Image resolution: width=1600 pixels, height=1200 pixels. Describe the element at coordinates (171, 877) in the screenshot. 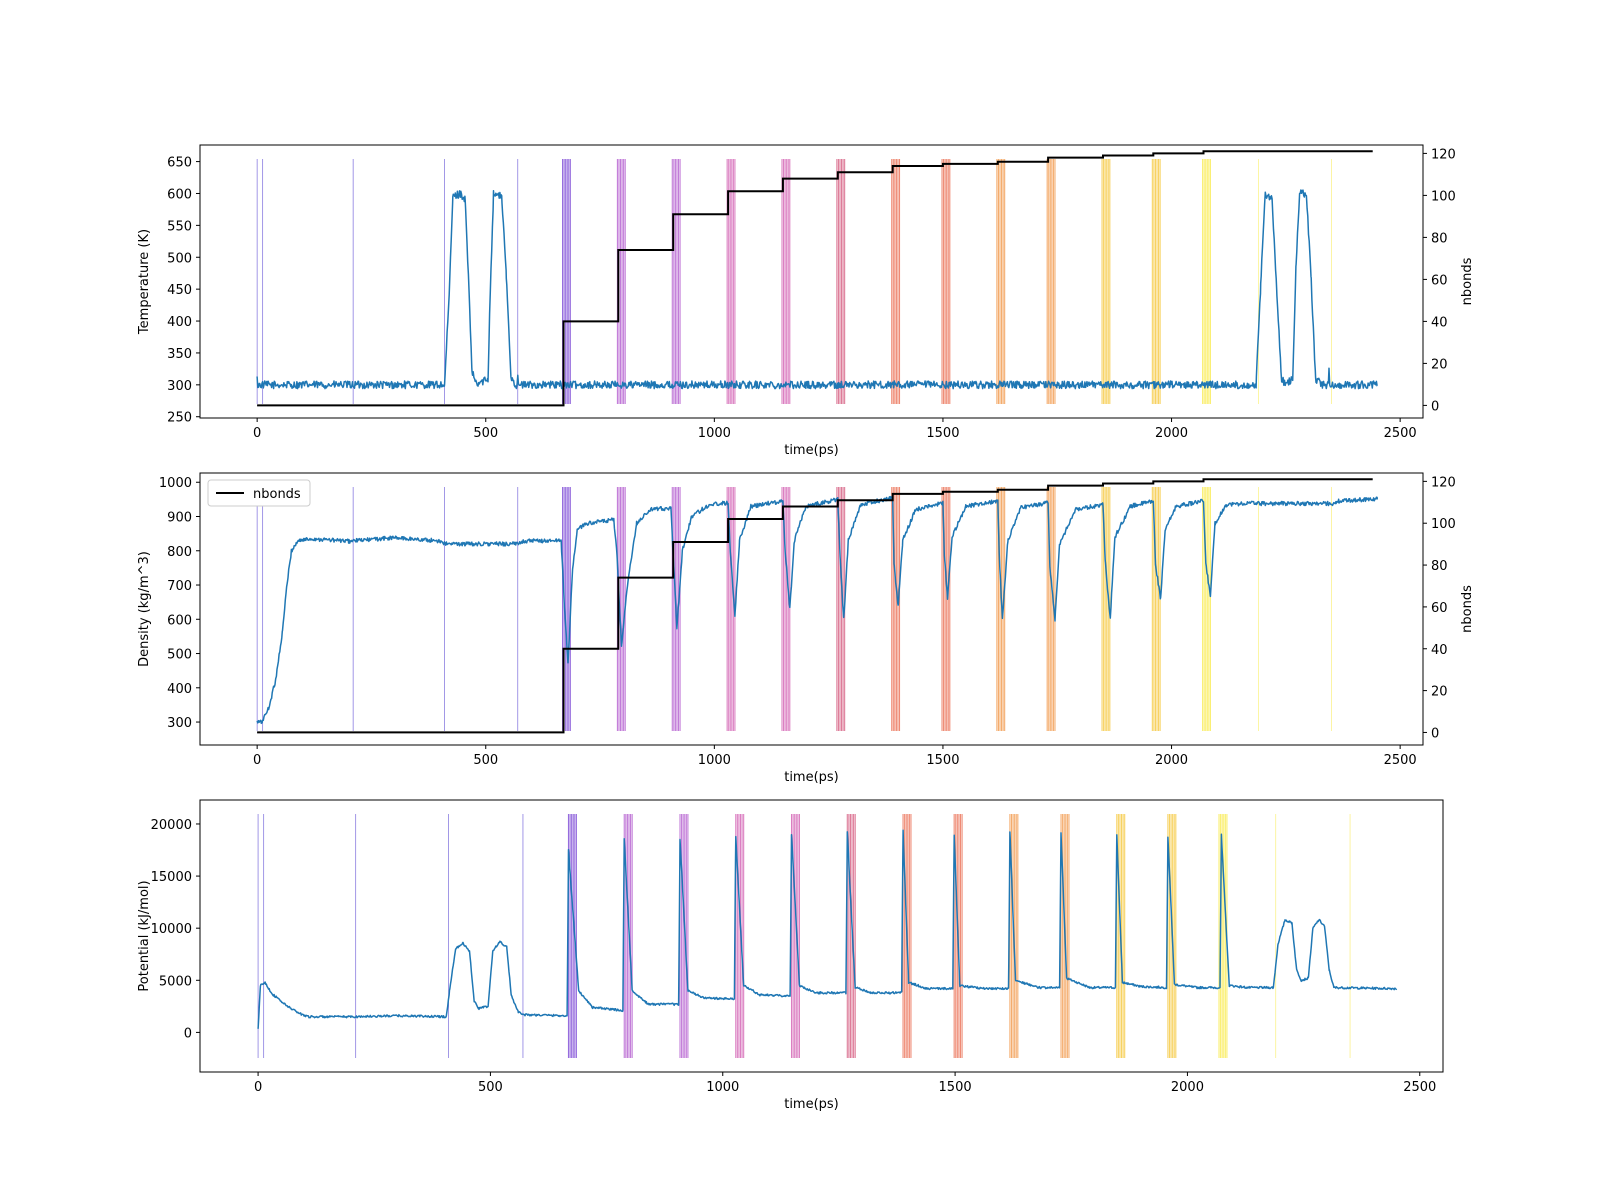

I see `y-tick-label: 15000` at that location.